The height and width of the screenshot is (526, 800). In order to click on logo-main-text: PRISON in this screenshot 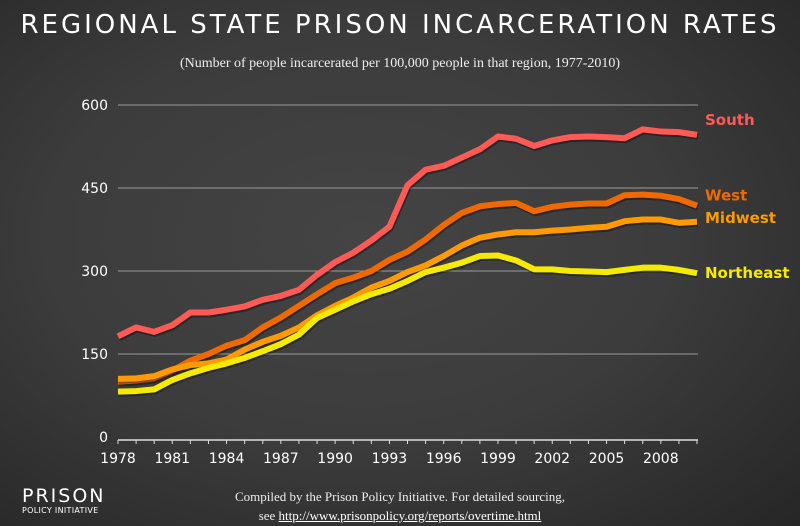, I will do `click(64, 496)`.